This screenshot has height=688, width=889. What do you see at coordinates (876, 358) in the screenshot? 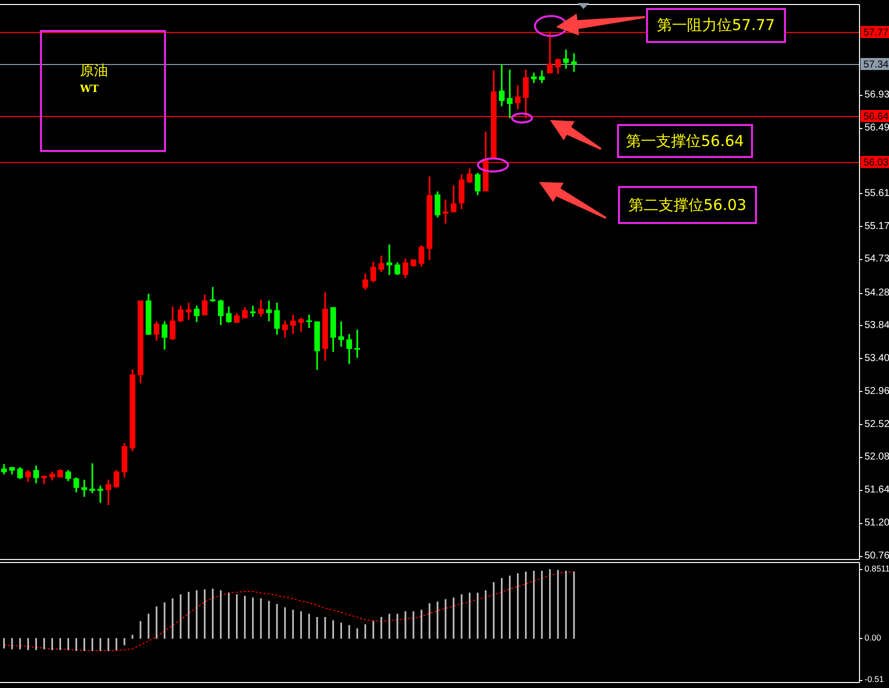
I see `y-tick-label: 53.40` at bounding box center [876, 358].